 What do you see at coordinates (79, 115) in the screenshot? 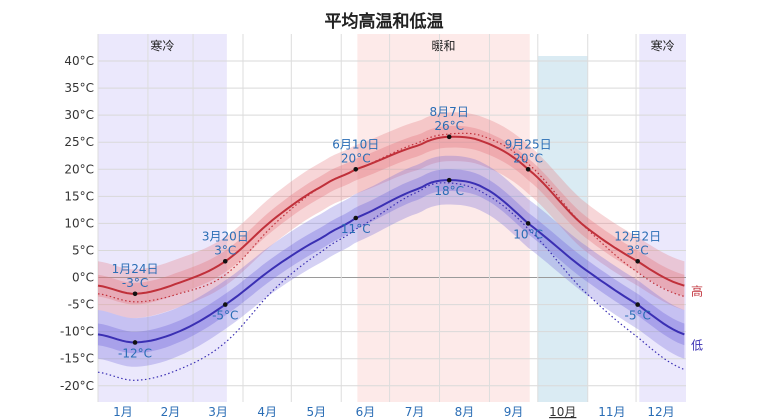
I see `y-tick-label: 30°C` at bounding box center [79, 115].